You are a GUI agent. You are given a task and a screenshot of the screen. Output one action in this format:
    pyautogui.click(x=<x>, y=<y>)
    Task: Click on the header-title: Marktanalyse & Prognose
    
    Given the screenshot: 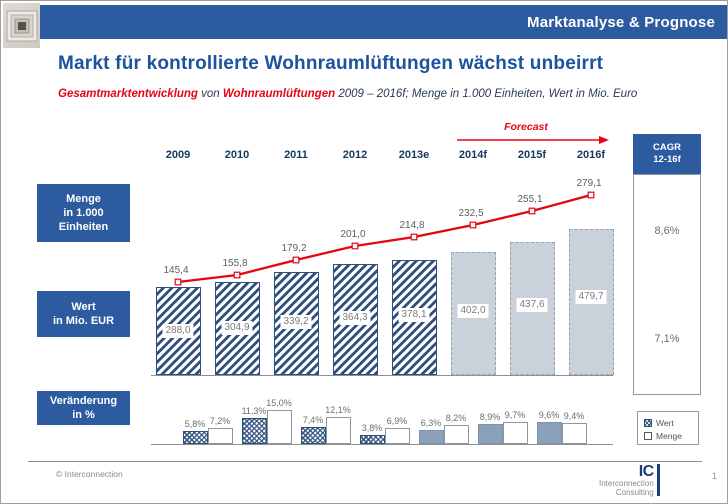 What is the action you would take?
    pyautogui.click(x=621, y=22)
    